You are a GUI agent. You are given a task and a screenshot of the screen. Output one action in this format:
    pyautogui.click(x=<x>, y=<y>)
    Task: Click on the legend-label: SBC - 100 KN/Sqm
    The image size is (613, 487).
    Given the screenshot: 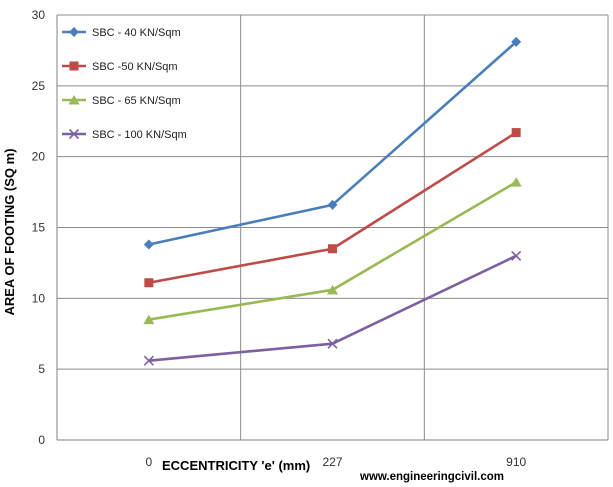 What is the action you would take?
    pyautogui.click(x=139, y=135)
    